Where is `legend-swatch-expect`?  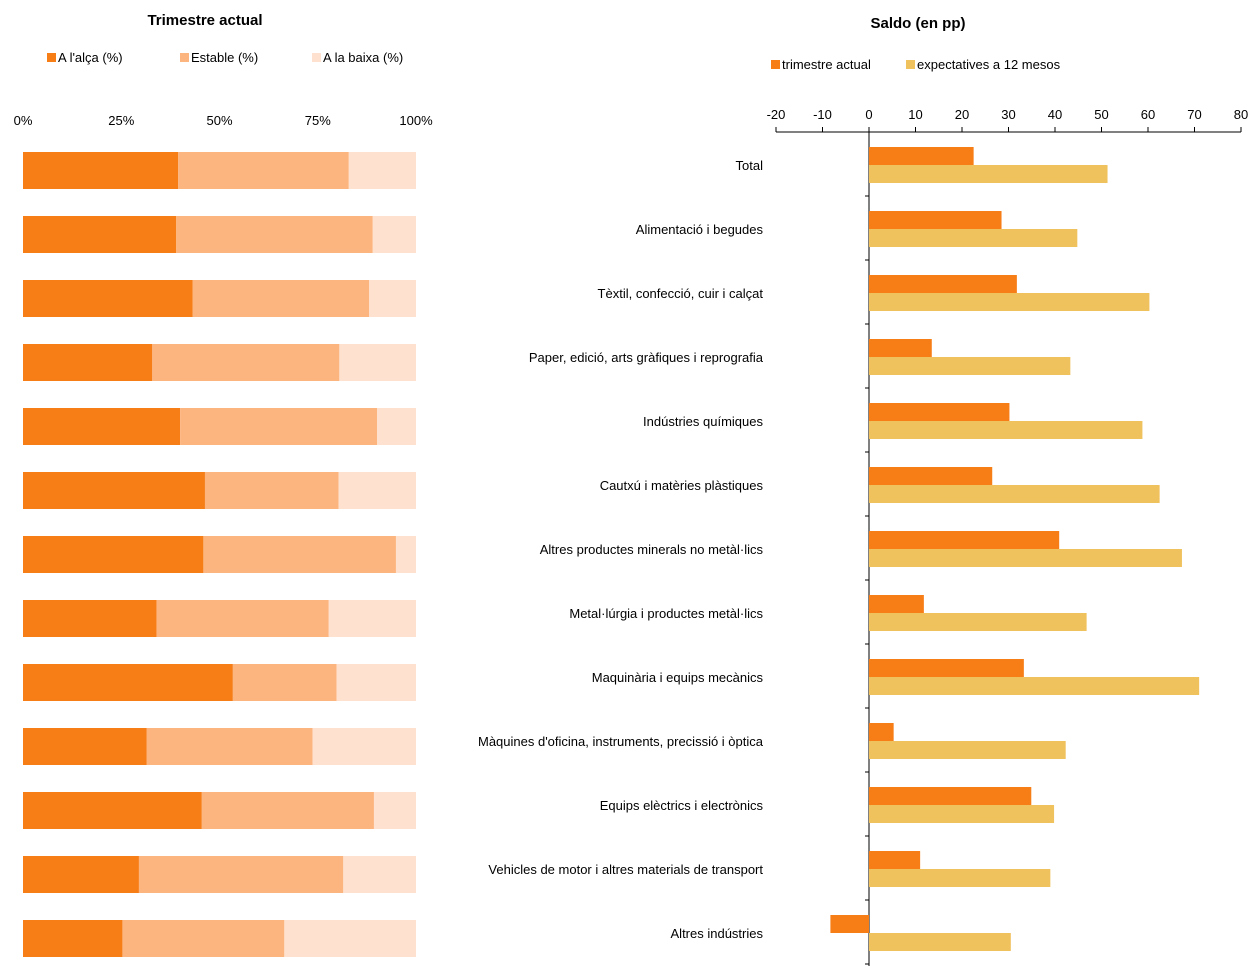
legend-swatch-expect is located at coordinates (910, 64).